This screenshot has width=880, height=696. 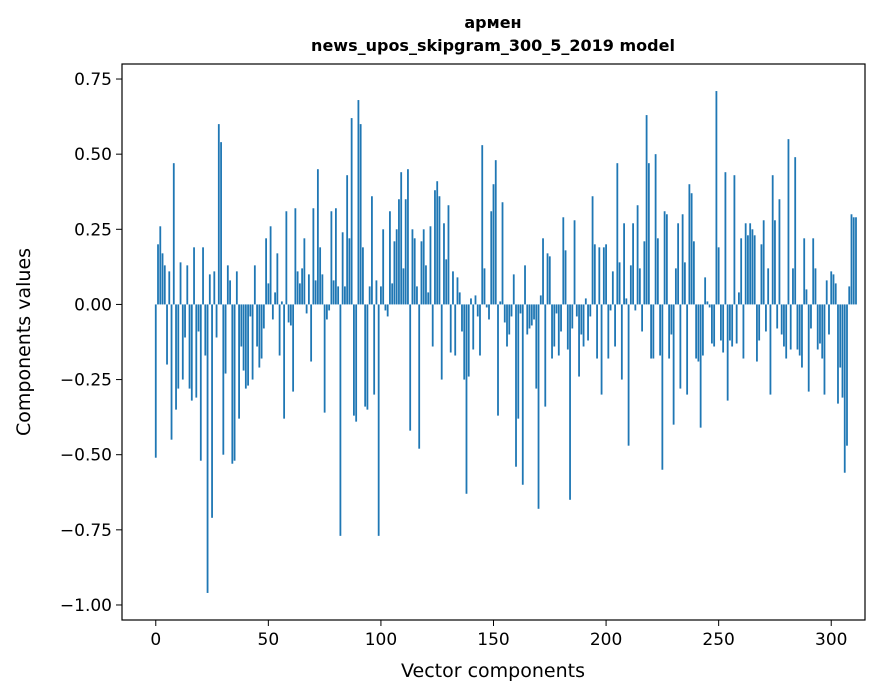 I want to click on y-tick-label: −0.25, so click(x=86, y=381).